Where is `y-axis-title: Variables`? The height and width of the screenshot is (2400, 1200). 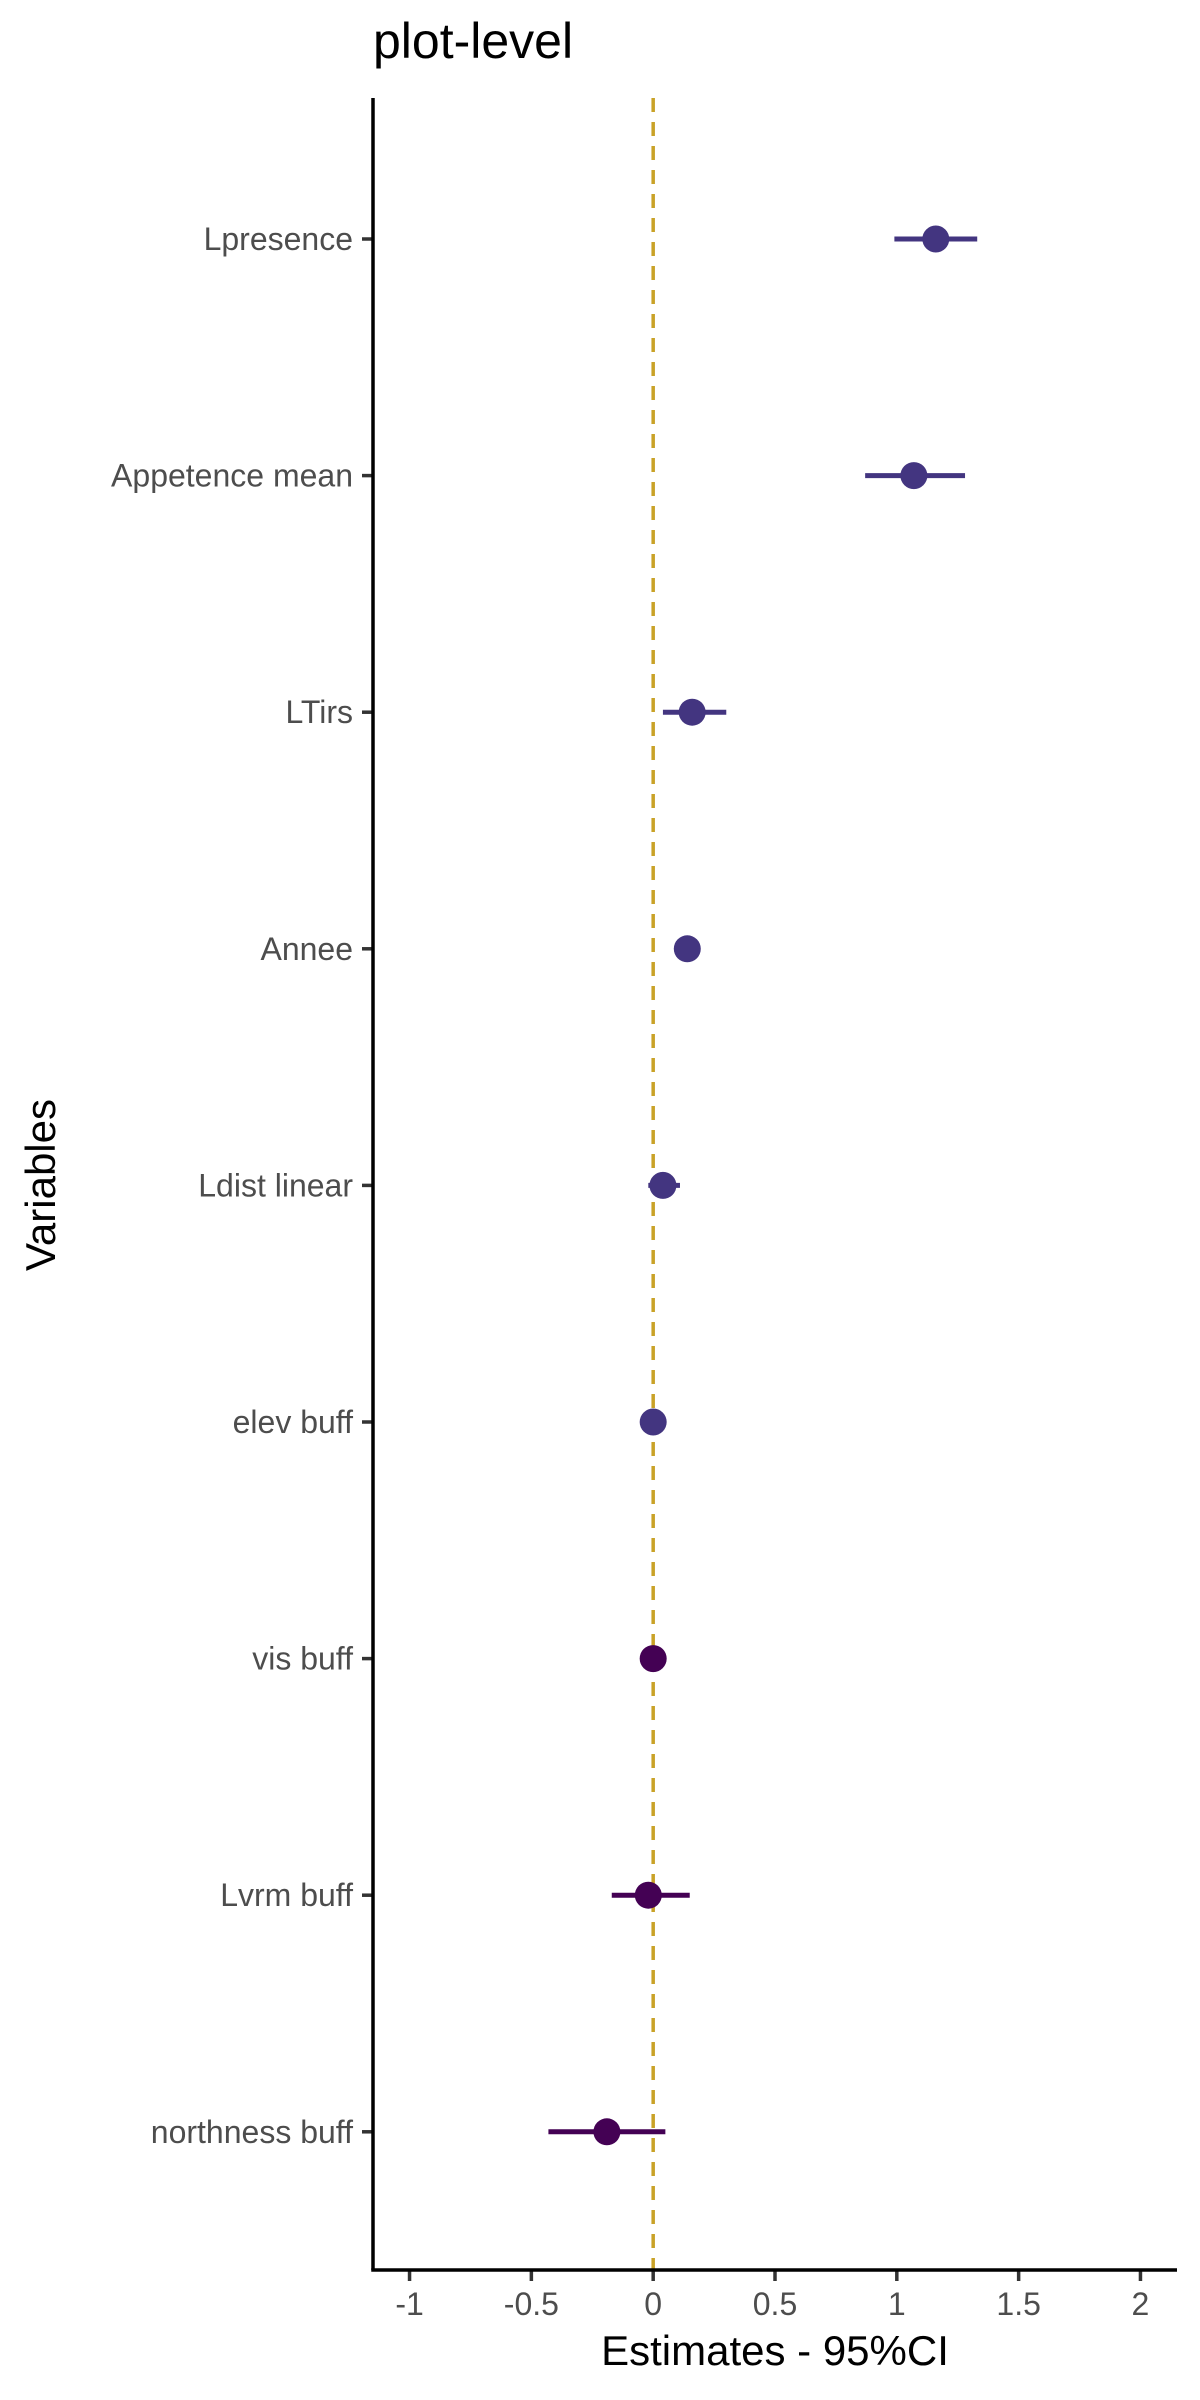 y-axis-title: Variables is located at coordinates (40, 1185).